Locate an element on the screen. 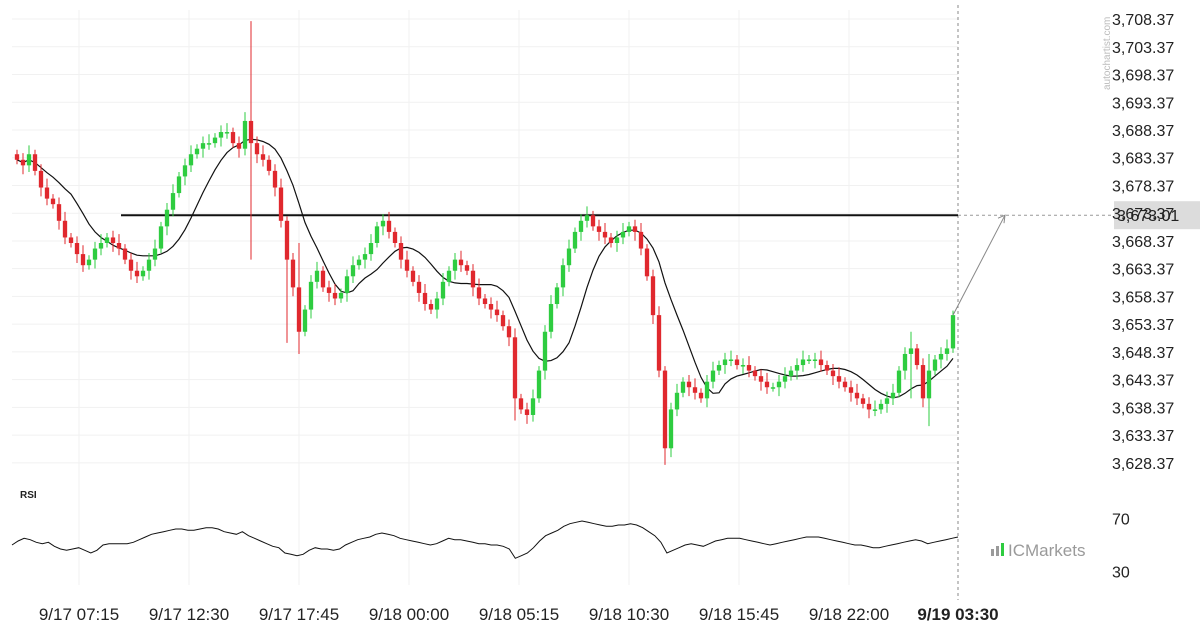 Image resolution: width=1200 pixels, height=635 pixels. forecast-arrow is located at coordinates (979, 265).